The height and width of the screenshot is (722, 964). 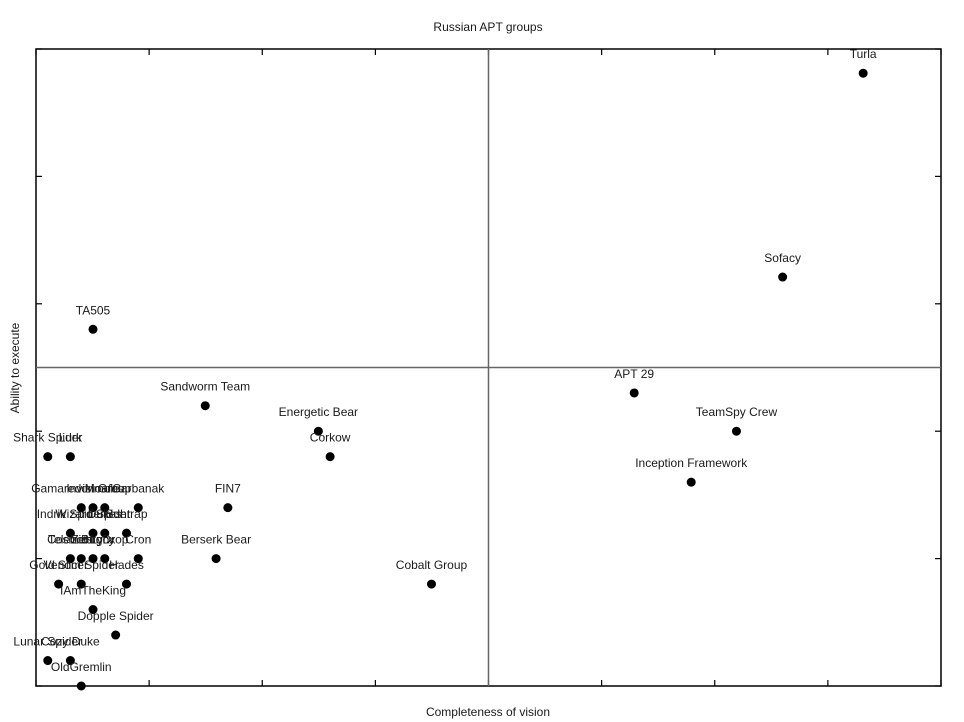 I want to click on point-label: Sofacy, so click(x=782, y=258).